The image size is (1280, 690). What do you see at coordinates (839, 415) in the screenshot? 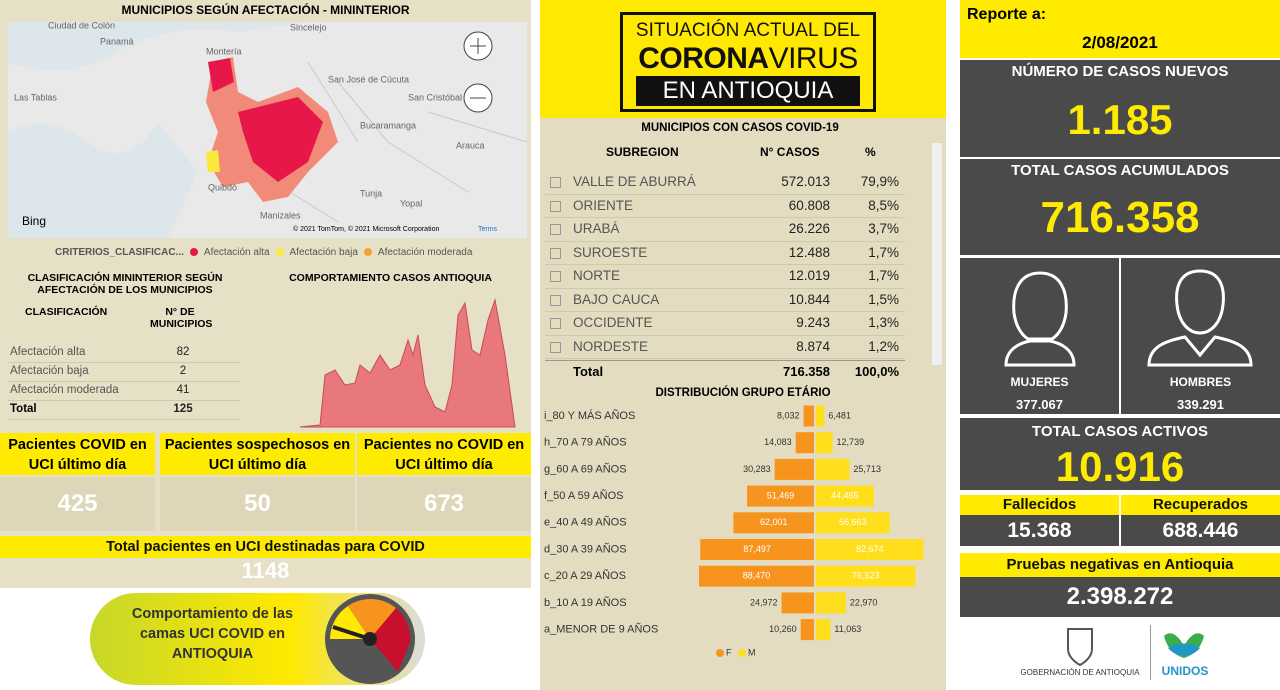
I see `value-label: 6,481` at bounding box center [839, 415].